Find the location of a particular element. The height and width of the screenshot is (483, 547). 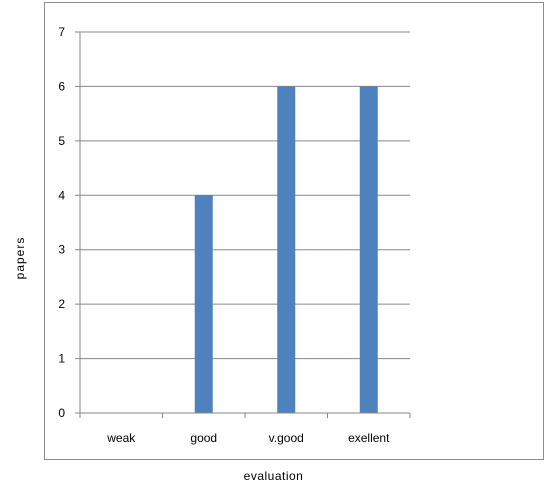

y-tick-label: 1 is located at coordinates (61, 359).